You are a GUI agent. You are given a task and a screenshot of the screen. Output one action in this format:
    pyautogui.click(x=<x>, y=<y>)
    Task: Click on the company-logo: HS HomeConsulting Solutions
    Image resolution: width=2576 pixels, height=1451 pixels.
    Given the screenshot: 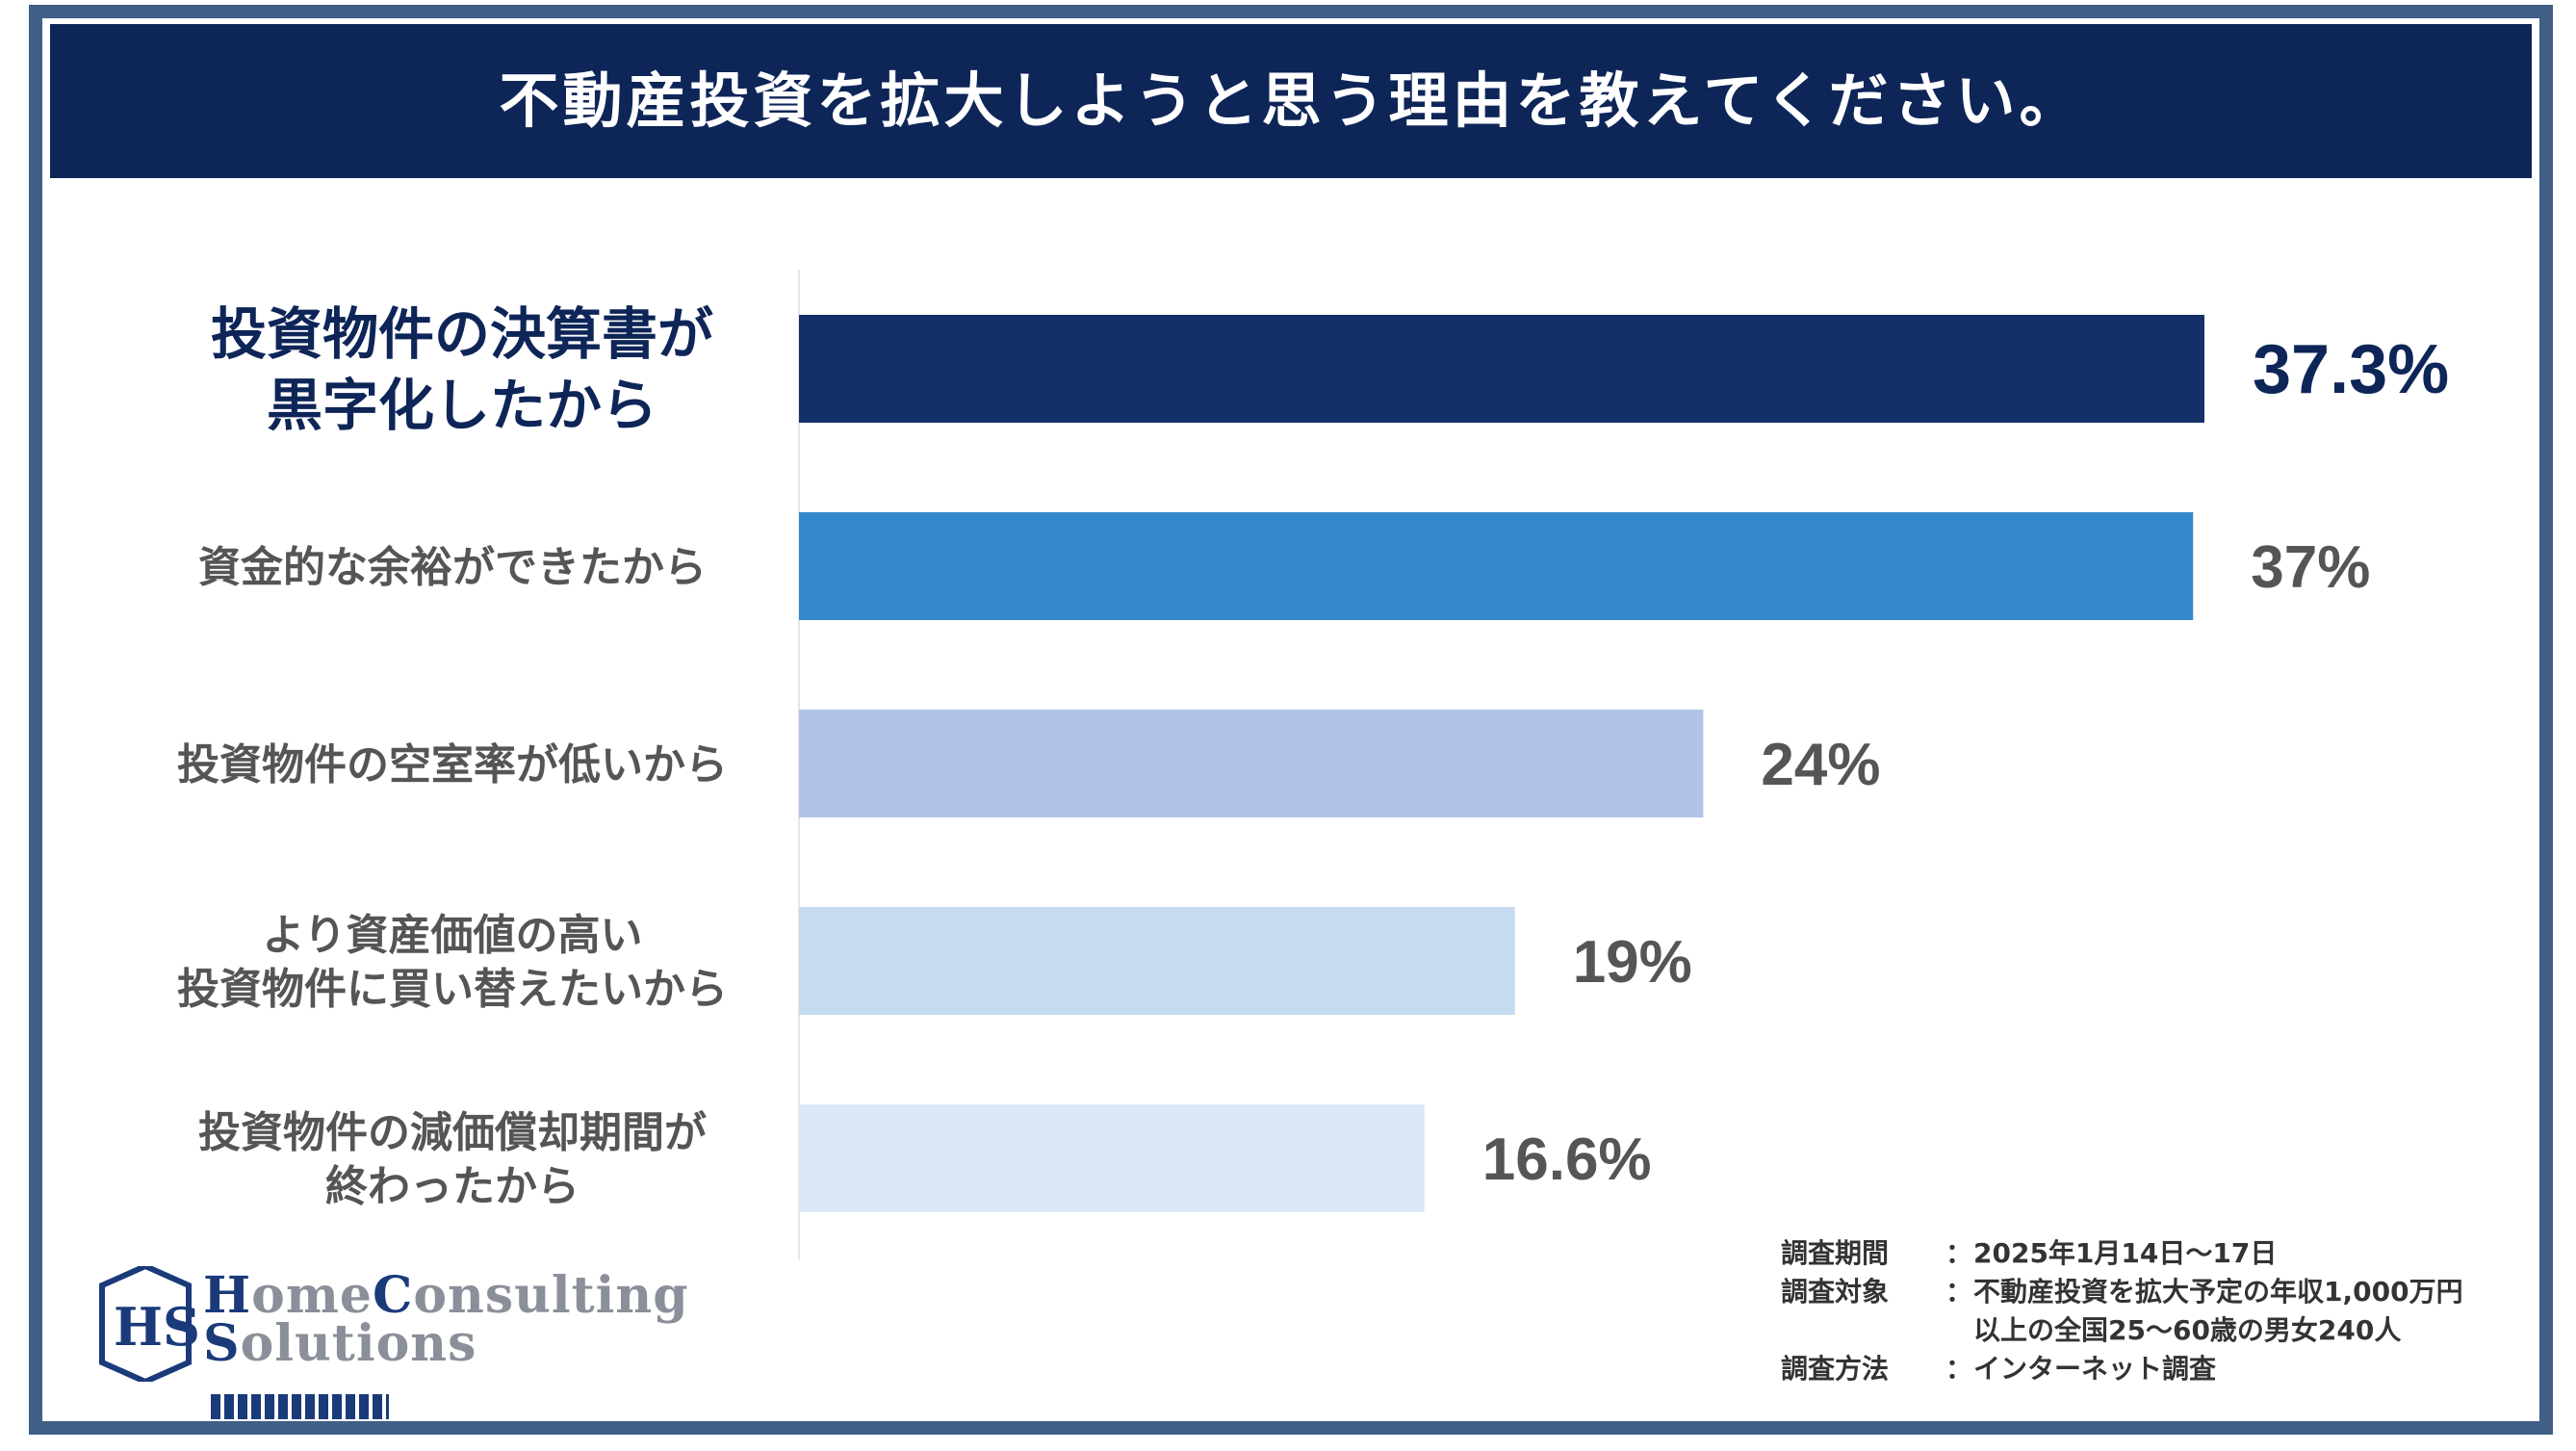 What is the action you would take?
    pyautogui.click(x=390, y=1342)
    